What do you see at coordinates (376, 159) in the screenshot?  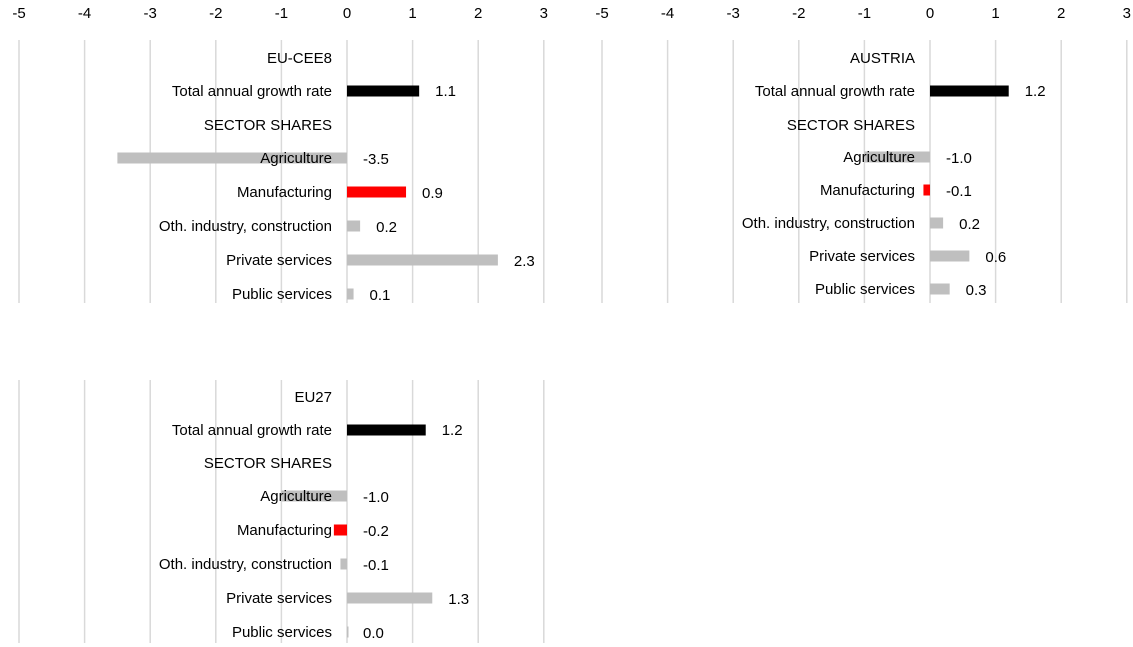 I see `data-label: -3.5` at bounding box center [376, 159].